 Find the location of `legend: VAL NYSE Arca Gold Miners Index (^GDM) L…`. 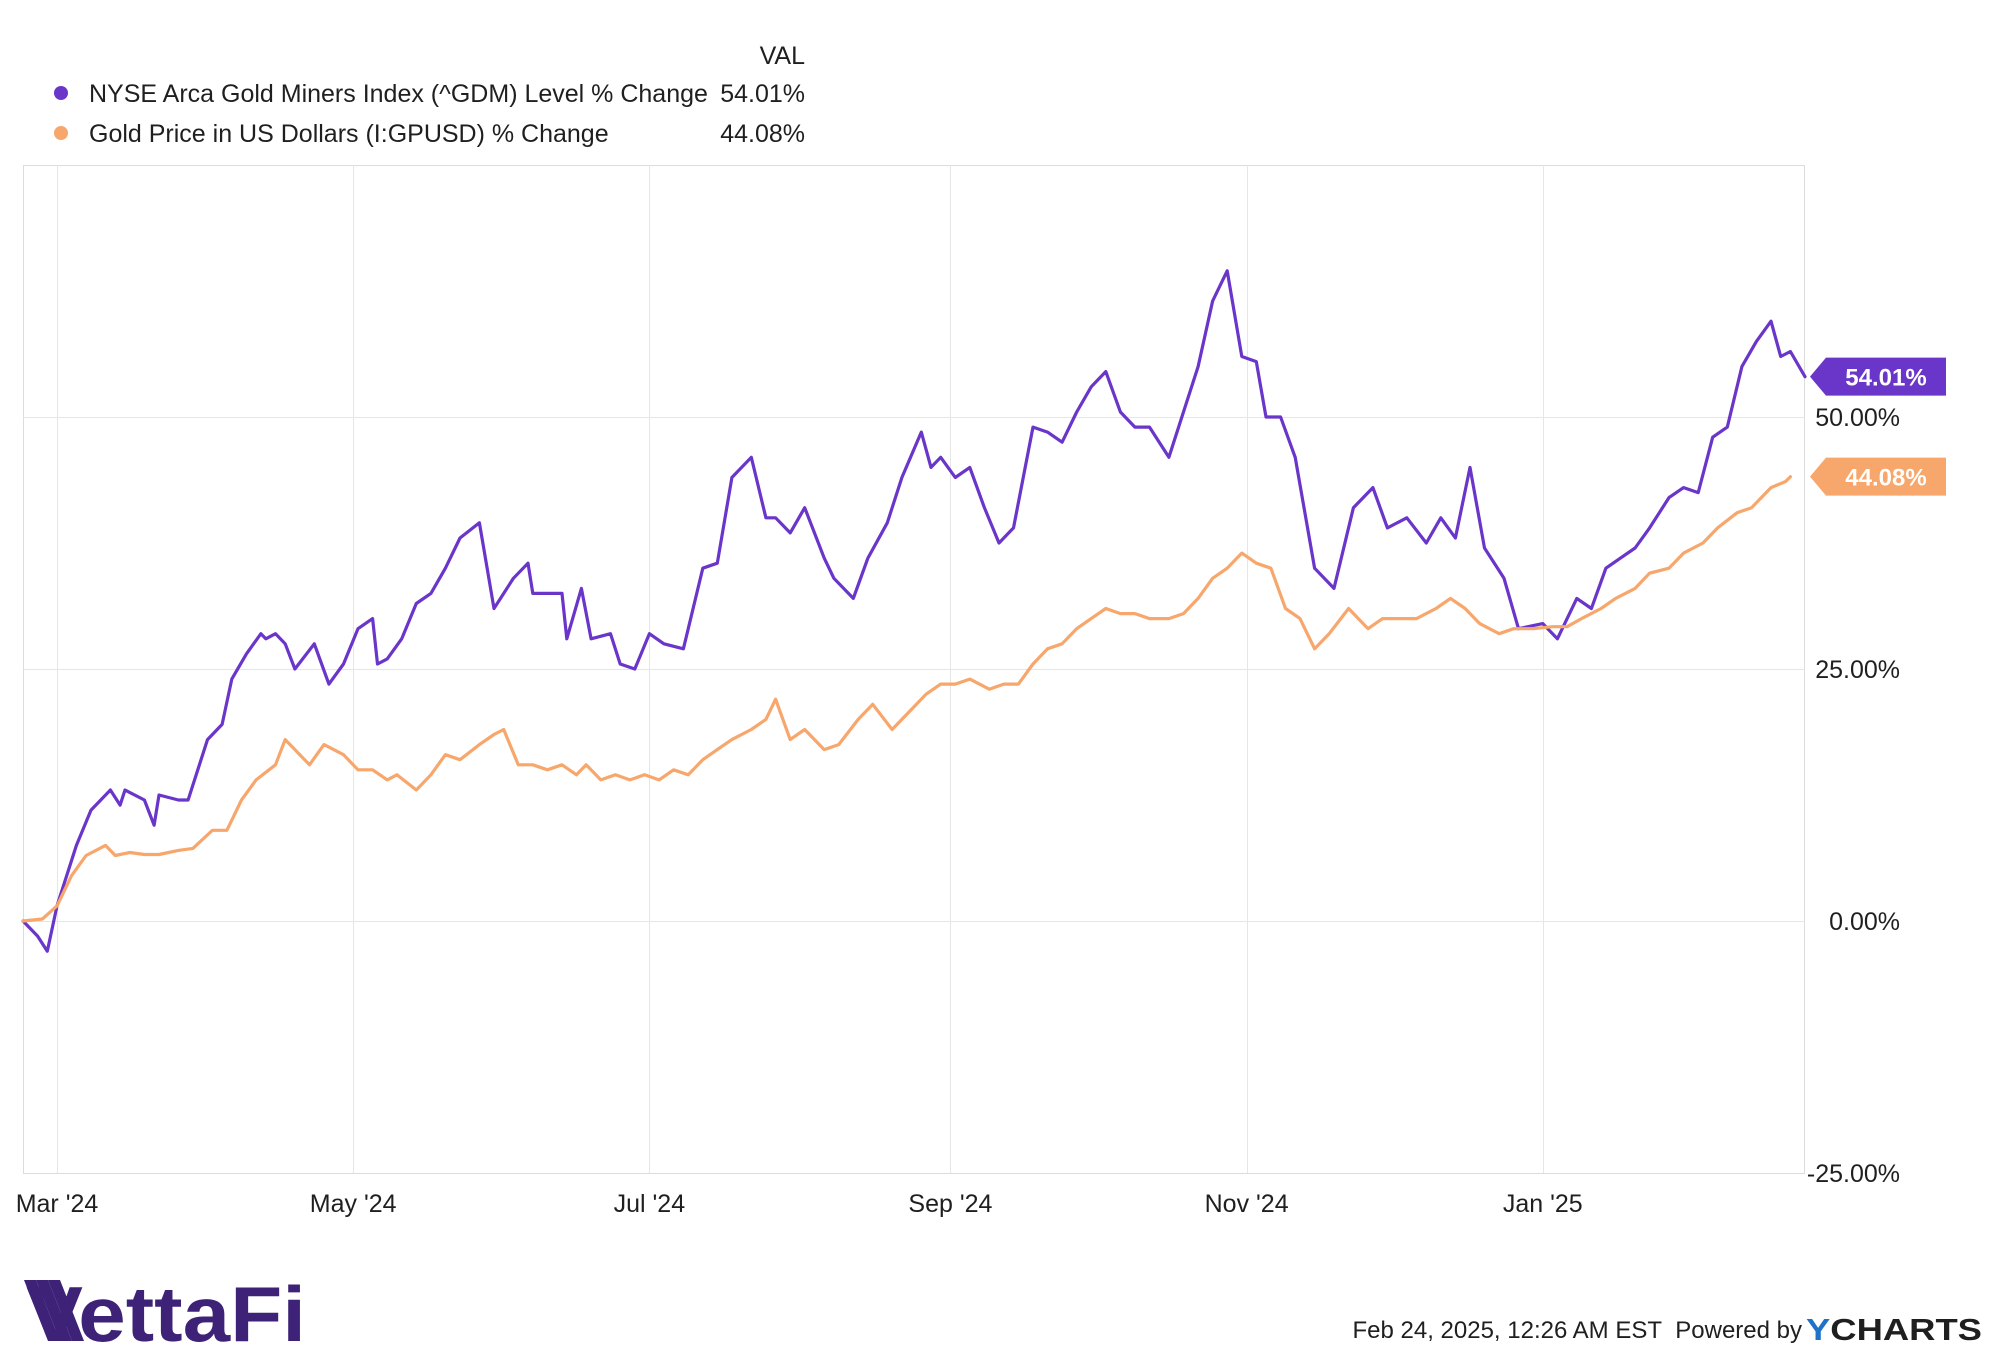

legend: VAL NYSE Arca Gold Miners Index (^GDM) L… is located at coordinates (429, 95).